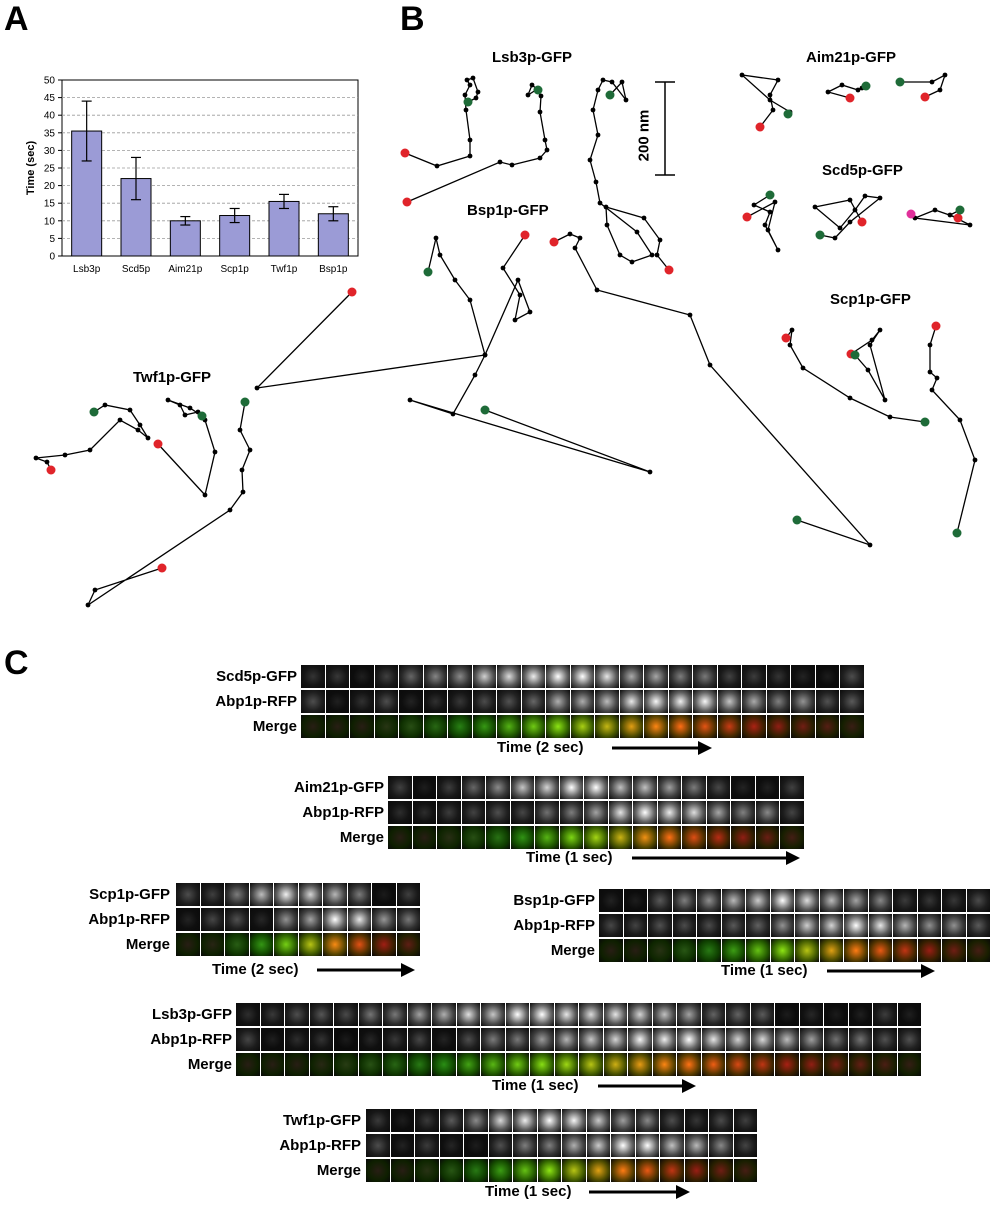 The image size is (997, 1205). Describe the element at coordinates (31, 168) in the screenshot. I see `y-axis-label: Time (sec)` at that location.